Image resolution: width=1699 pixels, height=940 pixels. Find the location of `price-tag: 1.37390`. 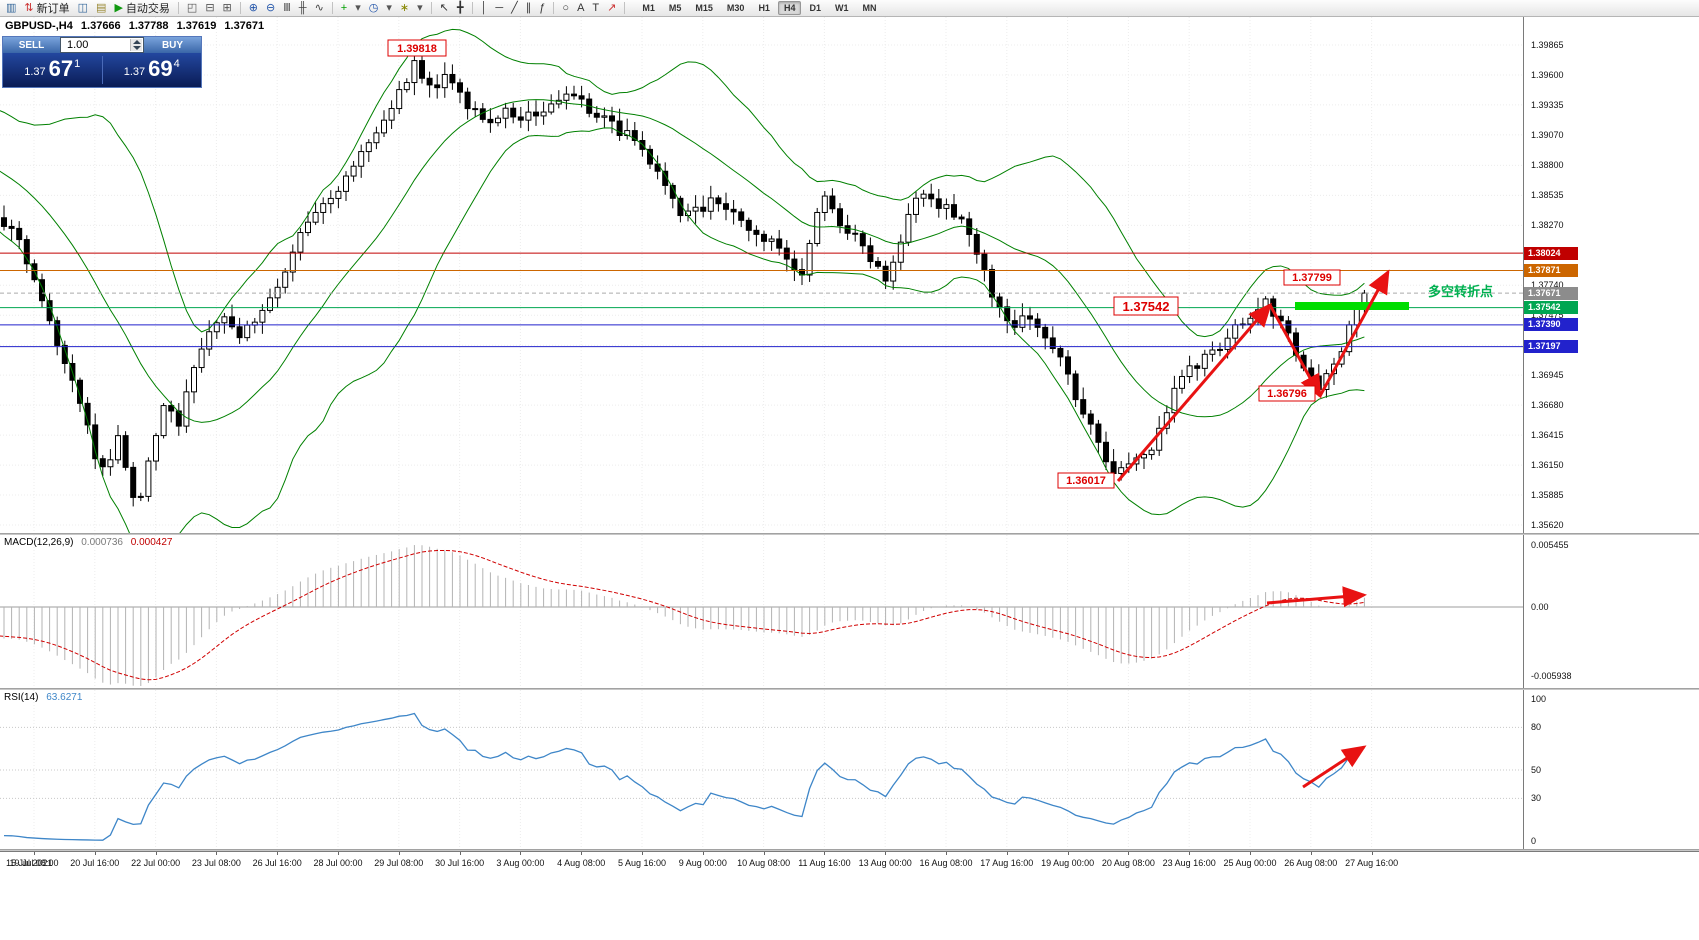

price-tag: 1.37390 is located at coordinates (1551, 325).